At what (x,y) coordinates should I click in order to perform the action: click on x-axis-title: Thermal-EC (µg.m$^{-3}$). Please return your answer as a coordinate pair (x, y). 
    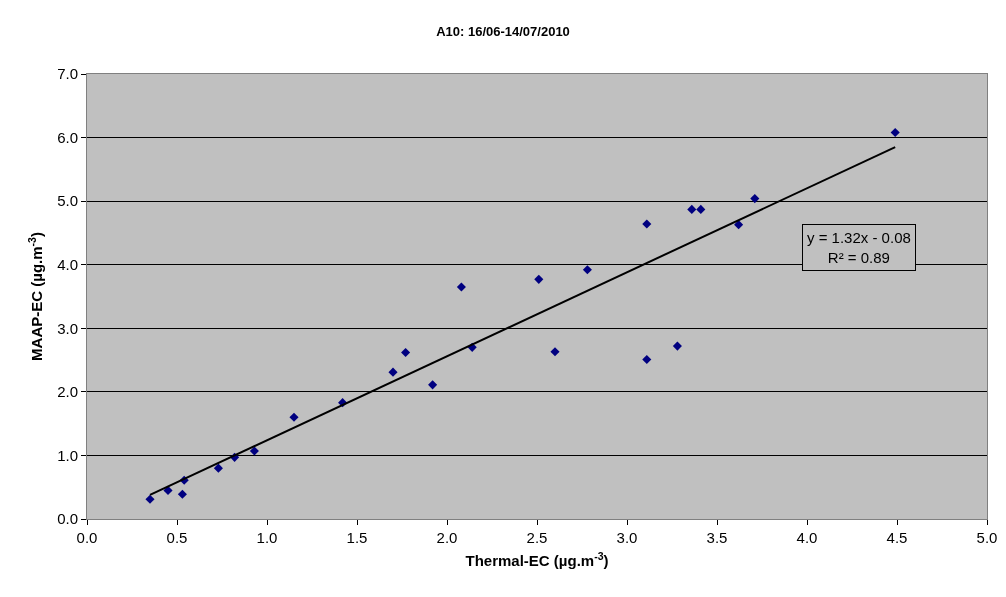
    Looking at the image, I should click on (537, 559).